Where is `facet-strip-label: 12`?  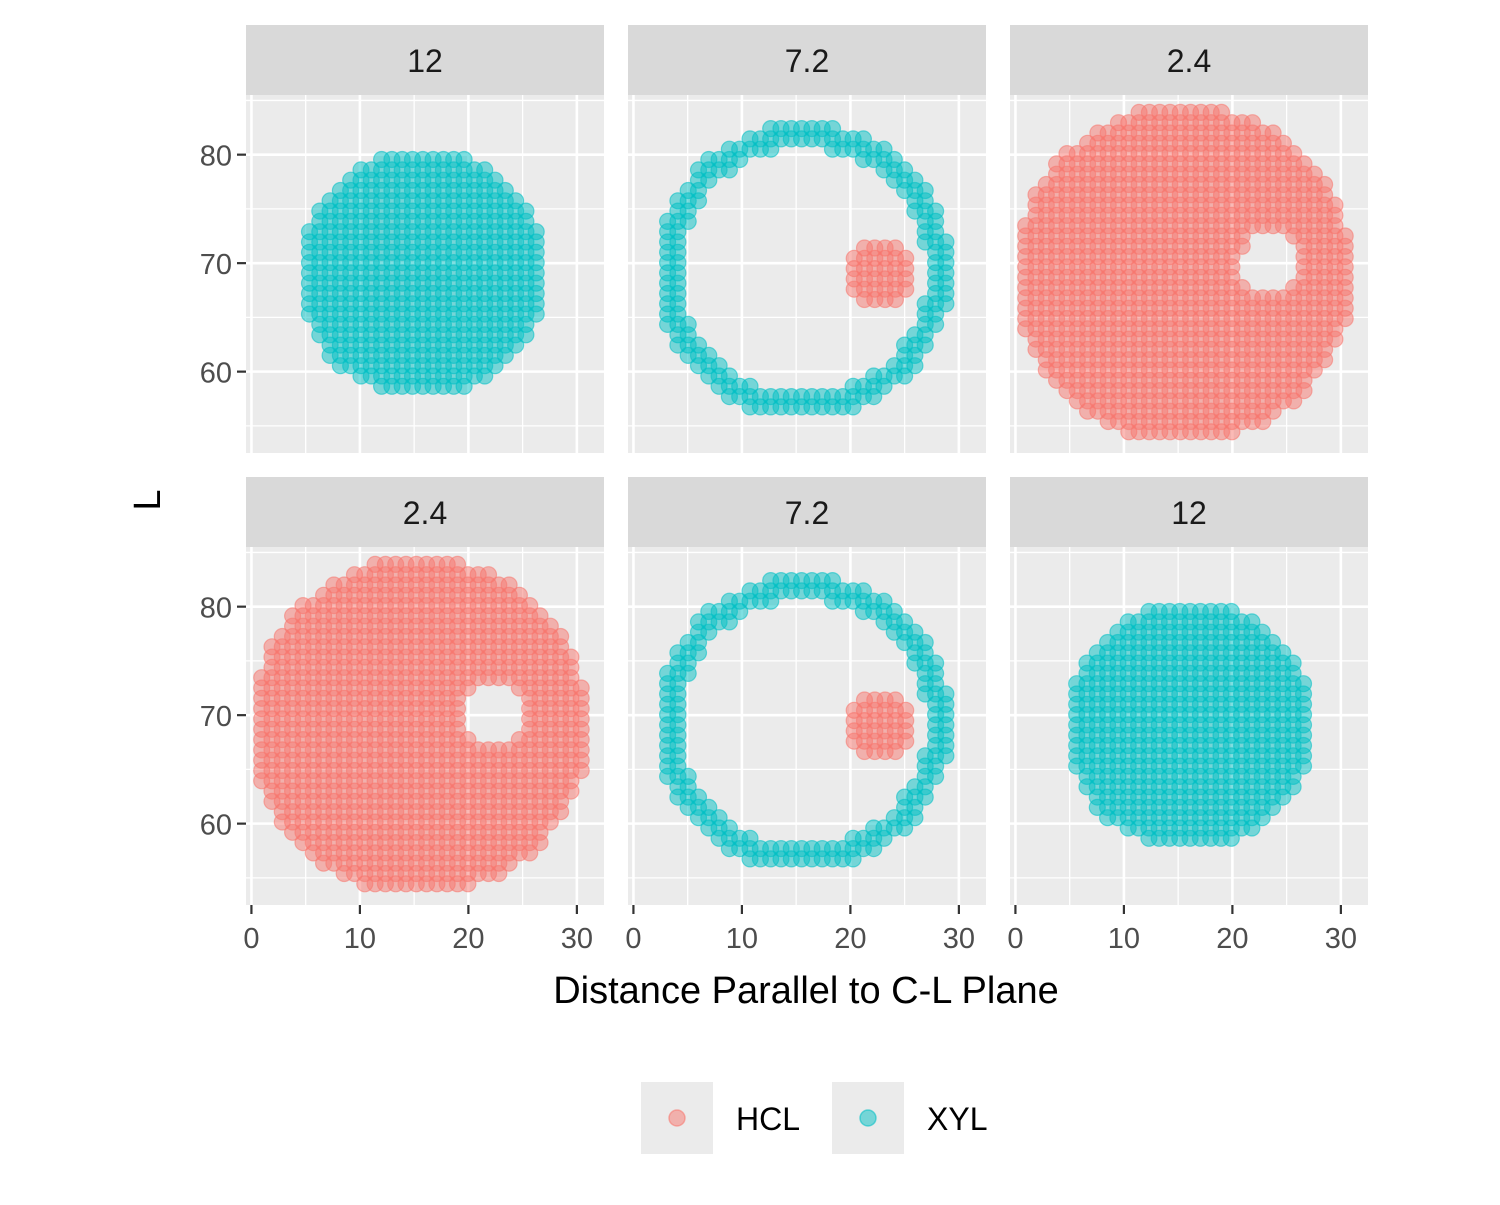 facet-strip-label: 12 is located at coordinates (1189, 513).